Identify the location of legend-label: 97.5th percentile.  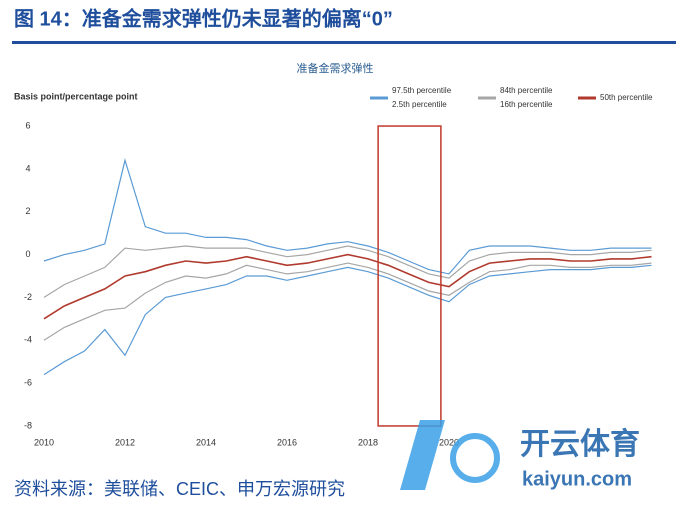
(422, 90).